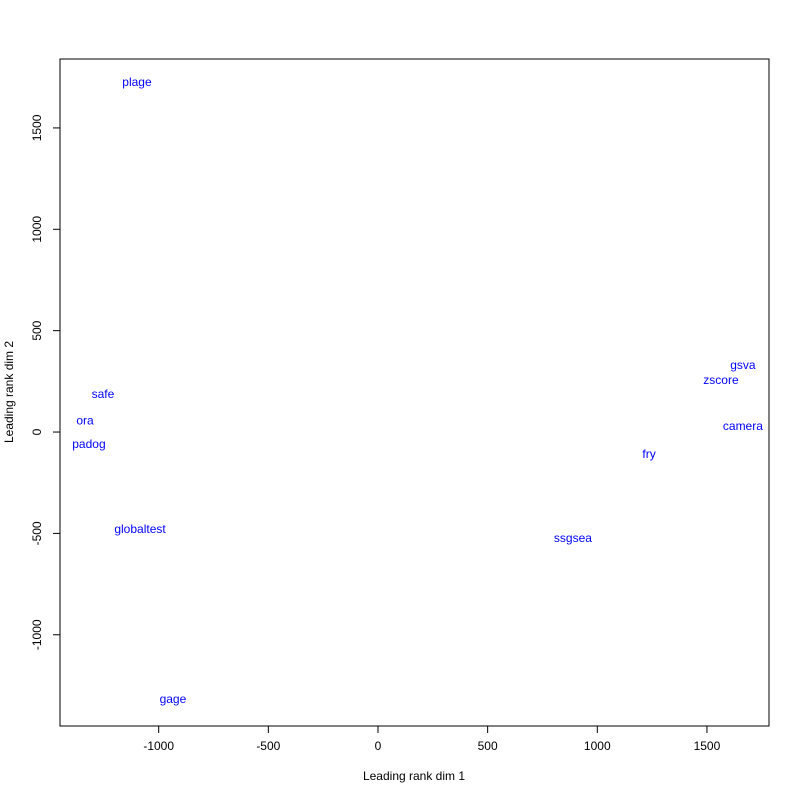 The height and width of the screenshot is (800, 800). I want to click on x-axis-title: Leading rank dim 1, so click(414, 776).